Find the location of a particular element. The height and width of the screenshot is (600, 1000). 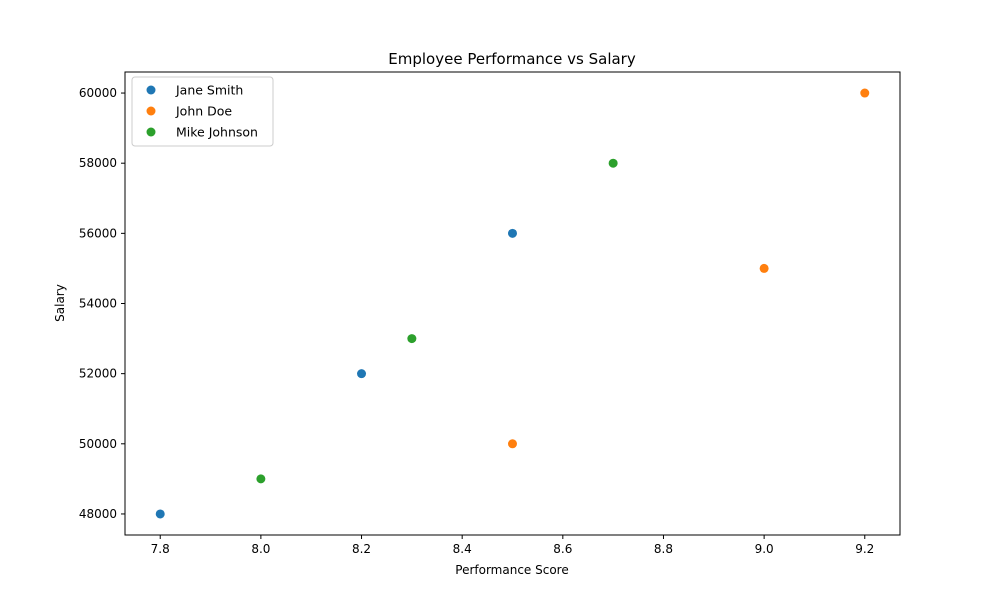

x-tick-label: 8.0 is located at coordinates (260, 549).